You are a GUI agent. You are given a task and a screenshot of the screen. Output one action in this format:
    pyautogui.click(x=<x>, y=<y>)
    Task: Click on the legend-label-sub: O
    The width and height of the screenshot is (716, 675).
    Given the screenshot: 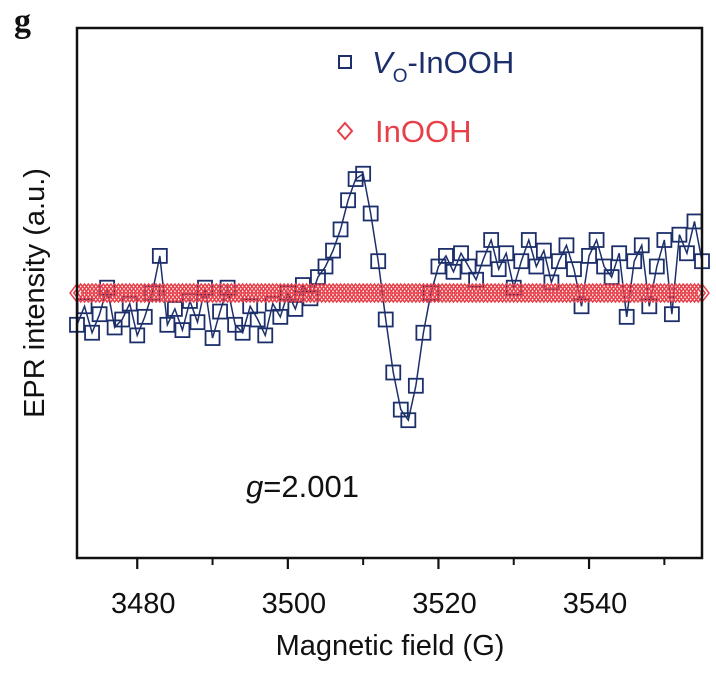 What is the action you would take?
    pyautogui.click(x=400, y=76)
    